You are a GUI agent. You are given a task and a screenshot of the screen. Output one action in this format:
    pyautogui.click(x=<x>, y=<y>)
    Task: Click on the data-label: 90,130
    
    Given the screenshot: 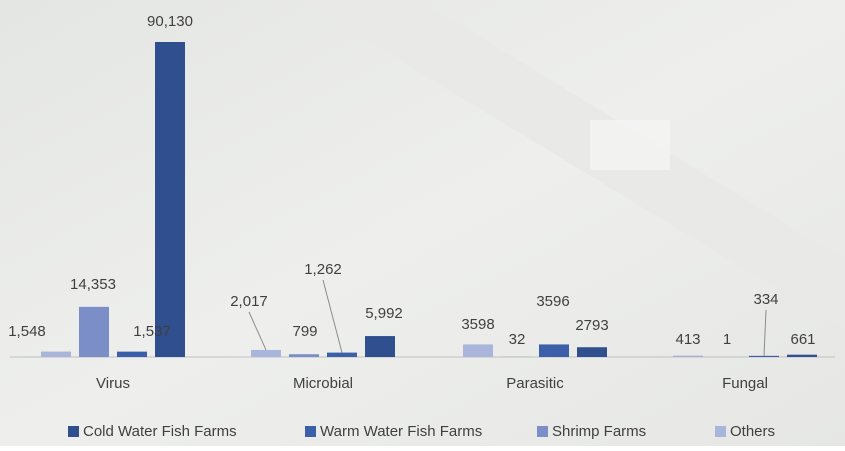 What is the action you would take?
    pyautogui.click(x=170, y=21)
    